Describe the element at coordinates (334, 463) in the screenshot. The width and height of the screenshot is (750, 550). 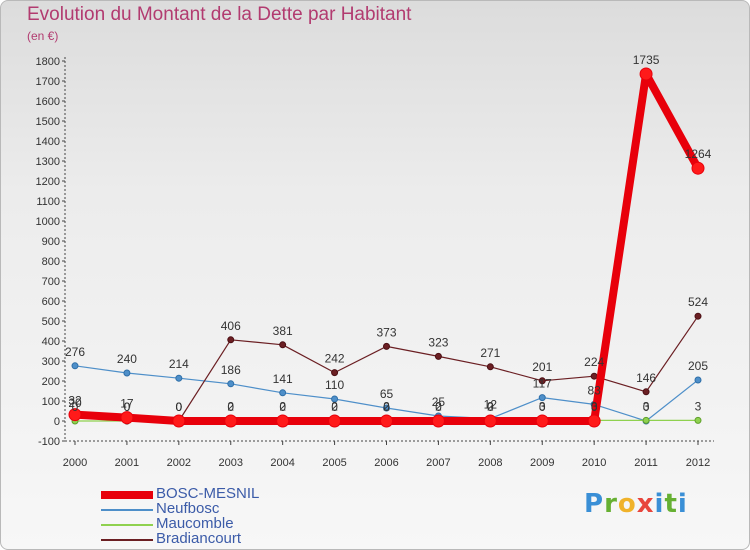
I see `x-tick-label: 2005` at that location.